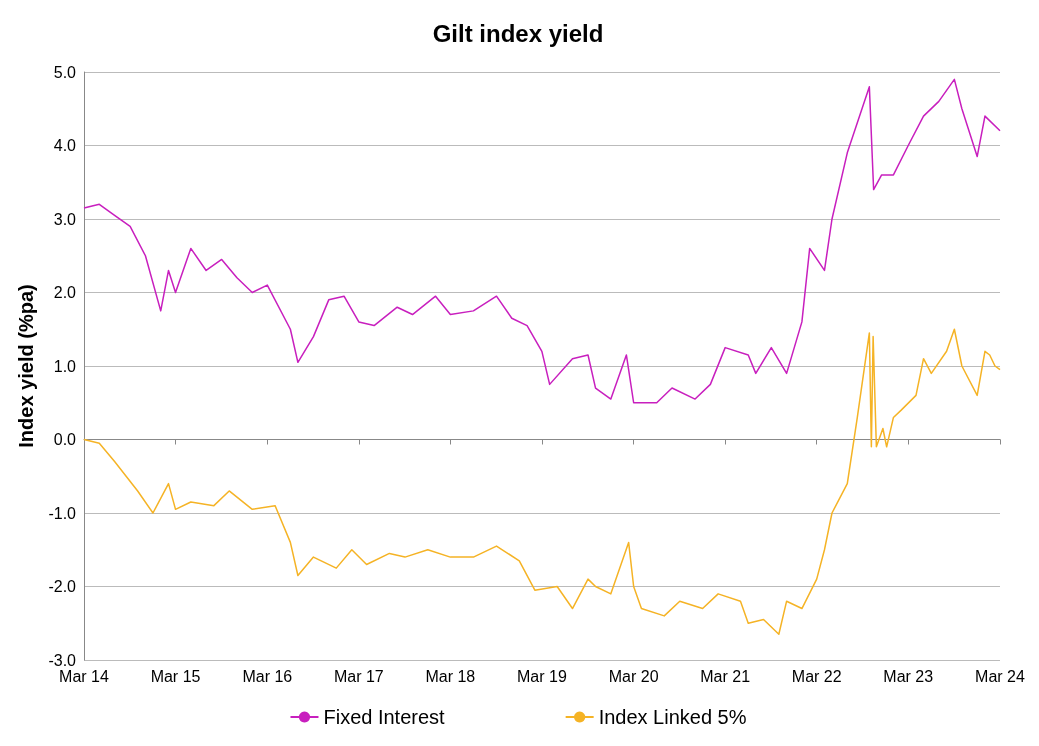 This screenshot has width=1039, height=746. Describe the element at coordinates (358, 676) in the screenshot. I see `x-tick-label: Mar 17` at that location.